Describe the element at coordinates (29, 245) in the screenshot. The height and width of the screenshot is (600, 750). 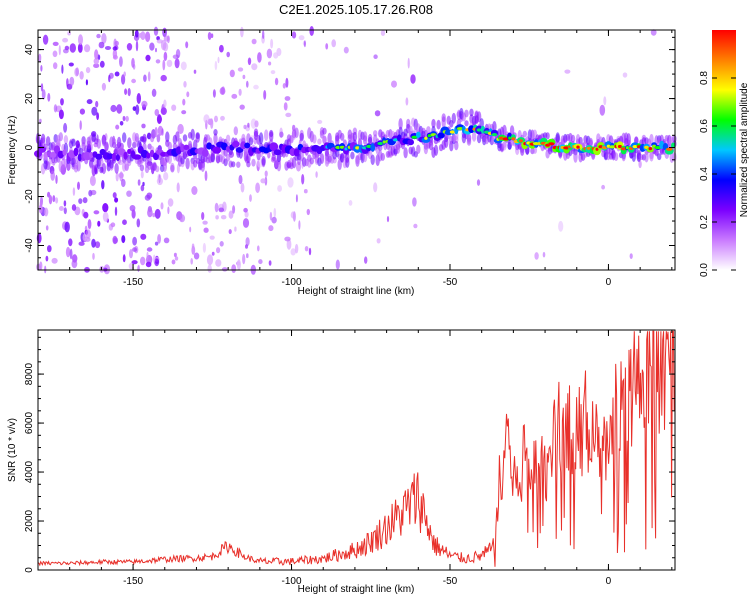
I see `y-tick-label: -40` at that location.